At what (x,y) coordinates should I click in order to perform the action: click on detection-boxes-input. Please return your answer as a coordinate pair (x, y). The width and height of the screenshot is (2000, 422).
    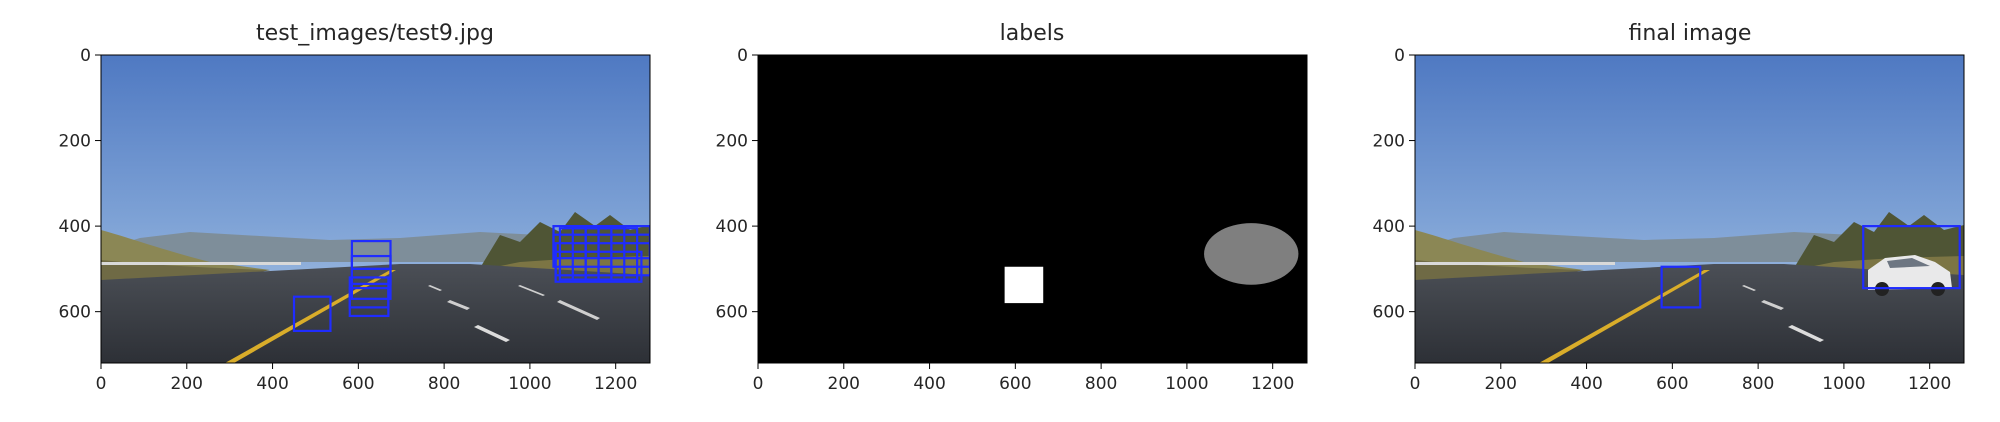
    Looking at the image, I should click on (471, 279).